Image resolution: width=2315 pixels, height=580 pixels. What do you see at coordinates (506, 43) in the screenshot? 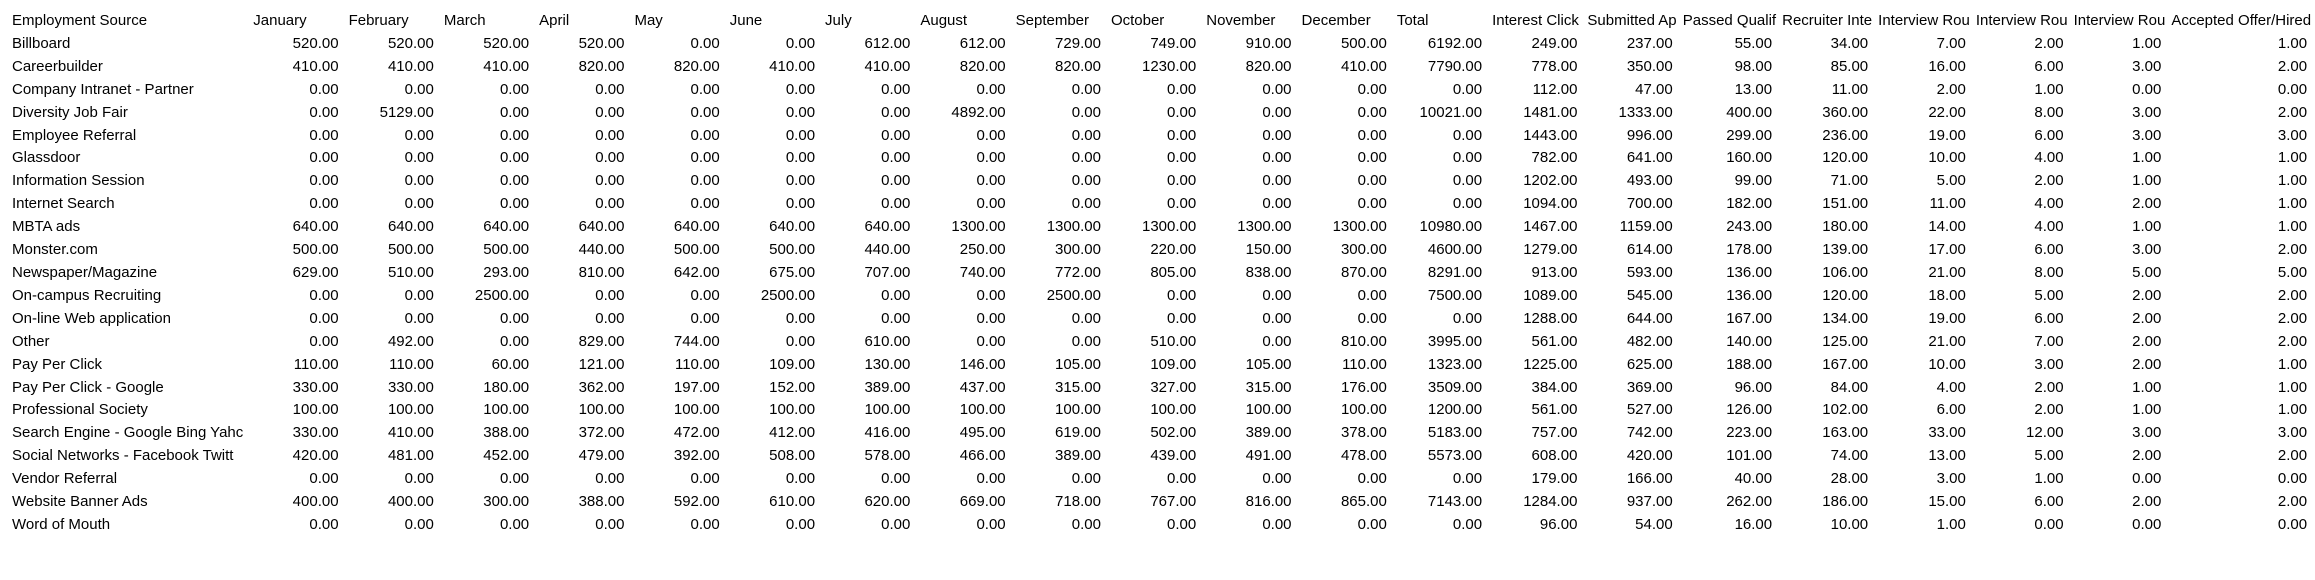
I see `value-cell: 520.00` at bounding box center [506, 43].